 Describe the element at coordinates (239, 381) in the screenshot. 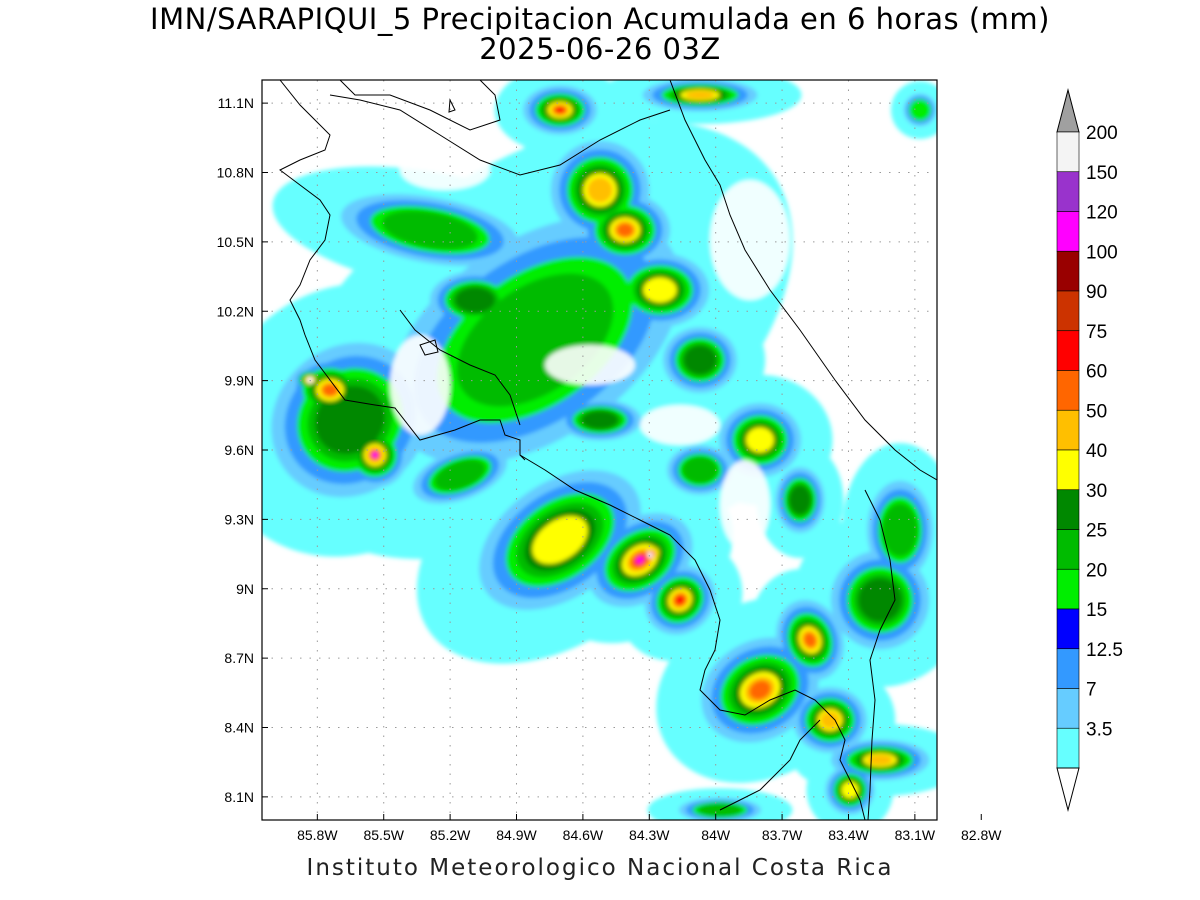

I see `lat-tick-label: 9.9N` at that location.